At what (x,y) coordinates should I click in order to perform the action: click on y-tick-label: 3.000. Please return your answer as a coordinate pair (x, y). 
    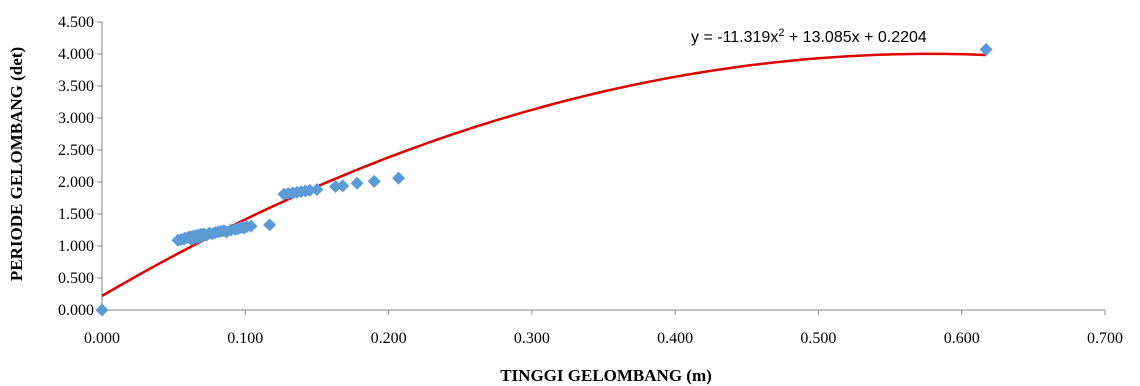
    Looking at the image, I should click on (76, 118).